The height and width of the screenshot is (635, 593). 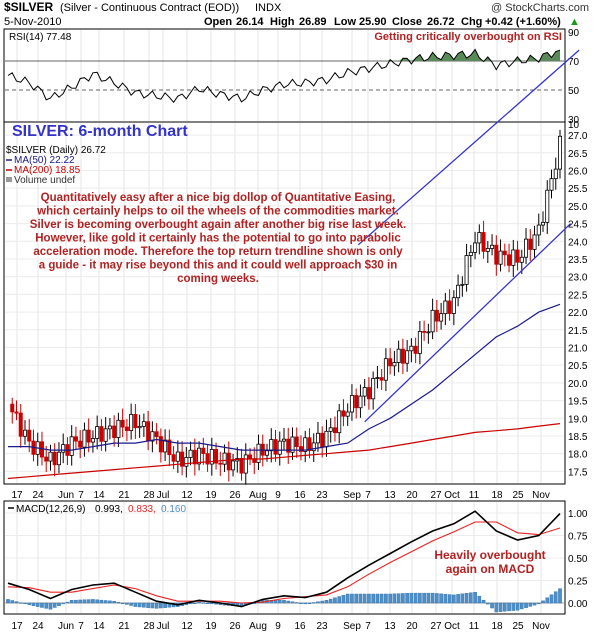 I want to click on price-tick-label: 26.0, so click(x=578, y=171).